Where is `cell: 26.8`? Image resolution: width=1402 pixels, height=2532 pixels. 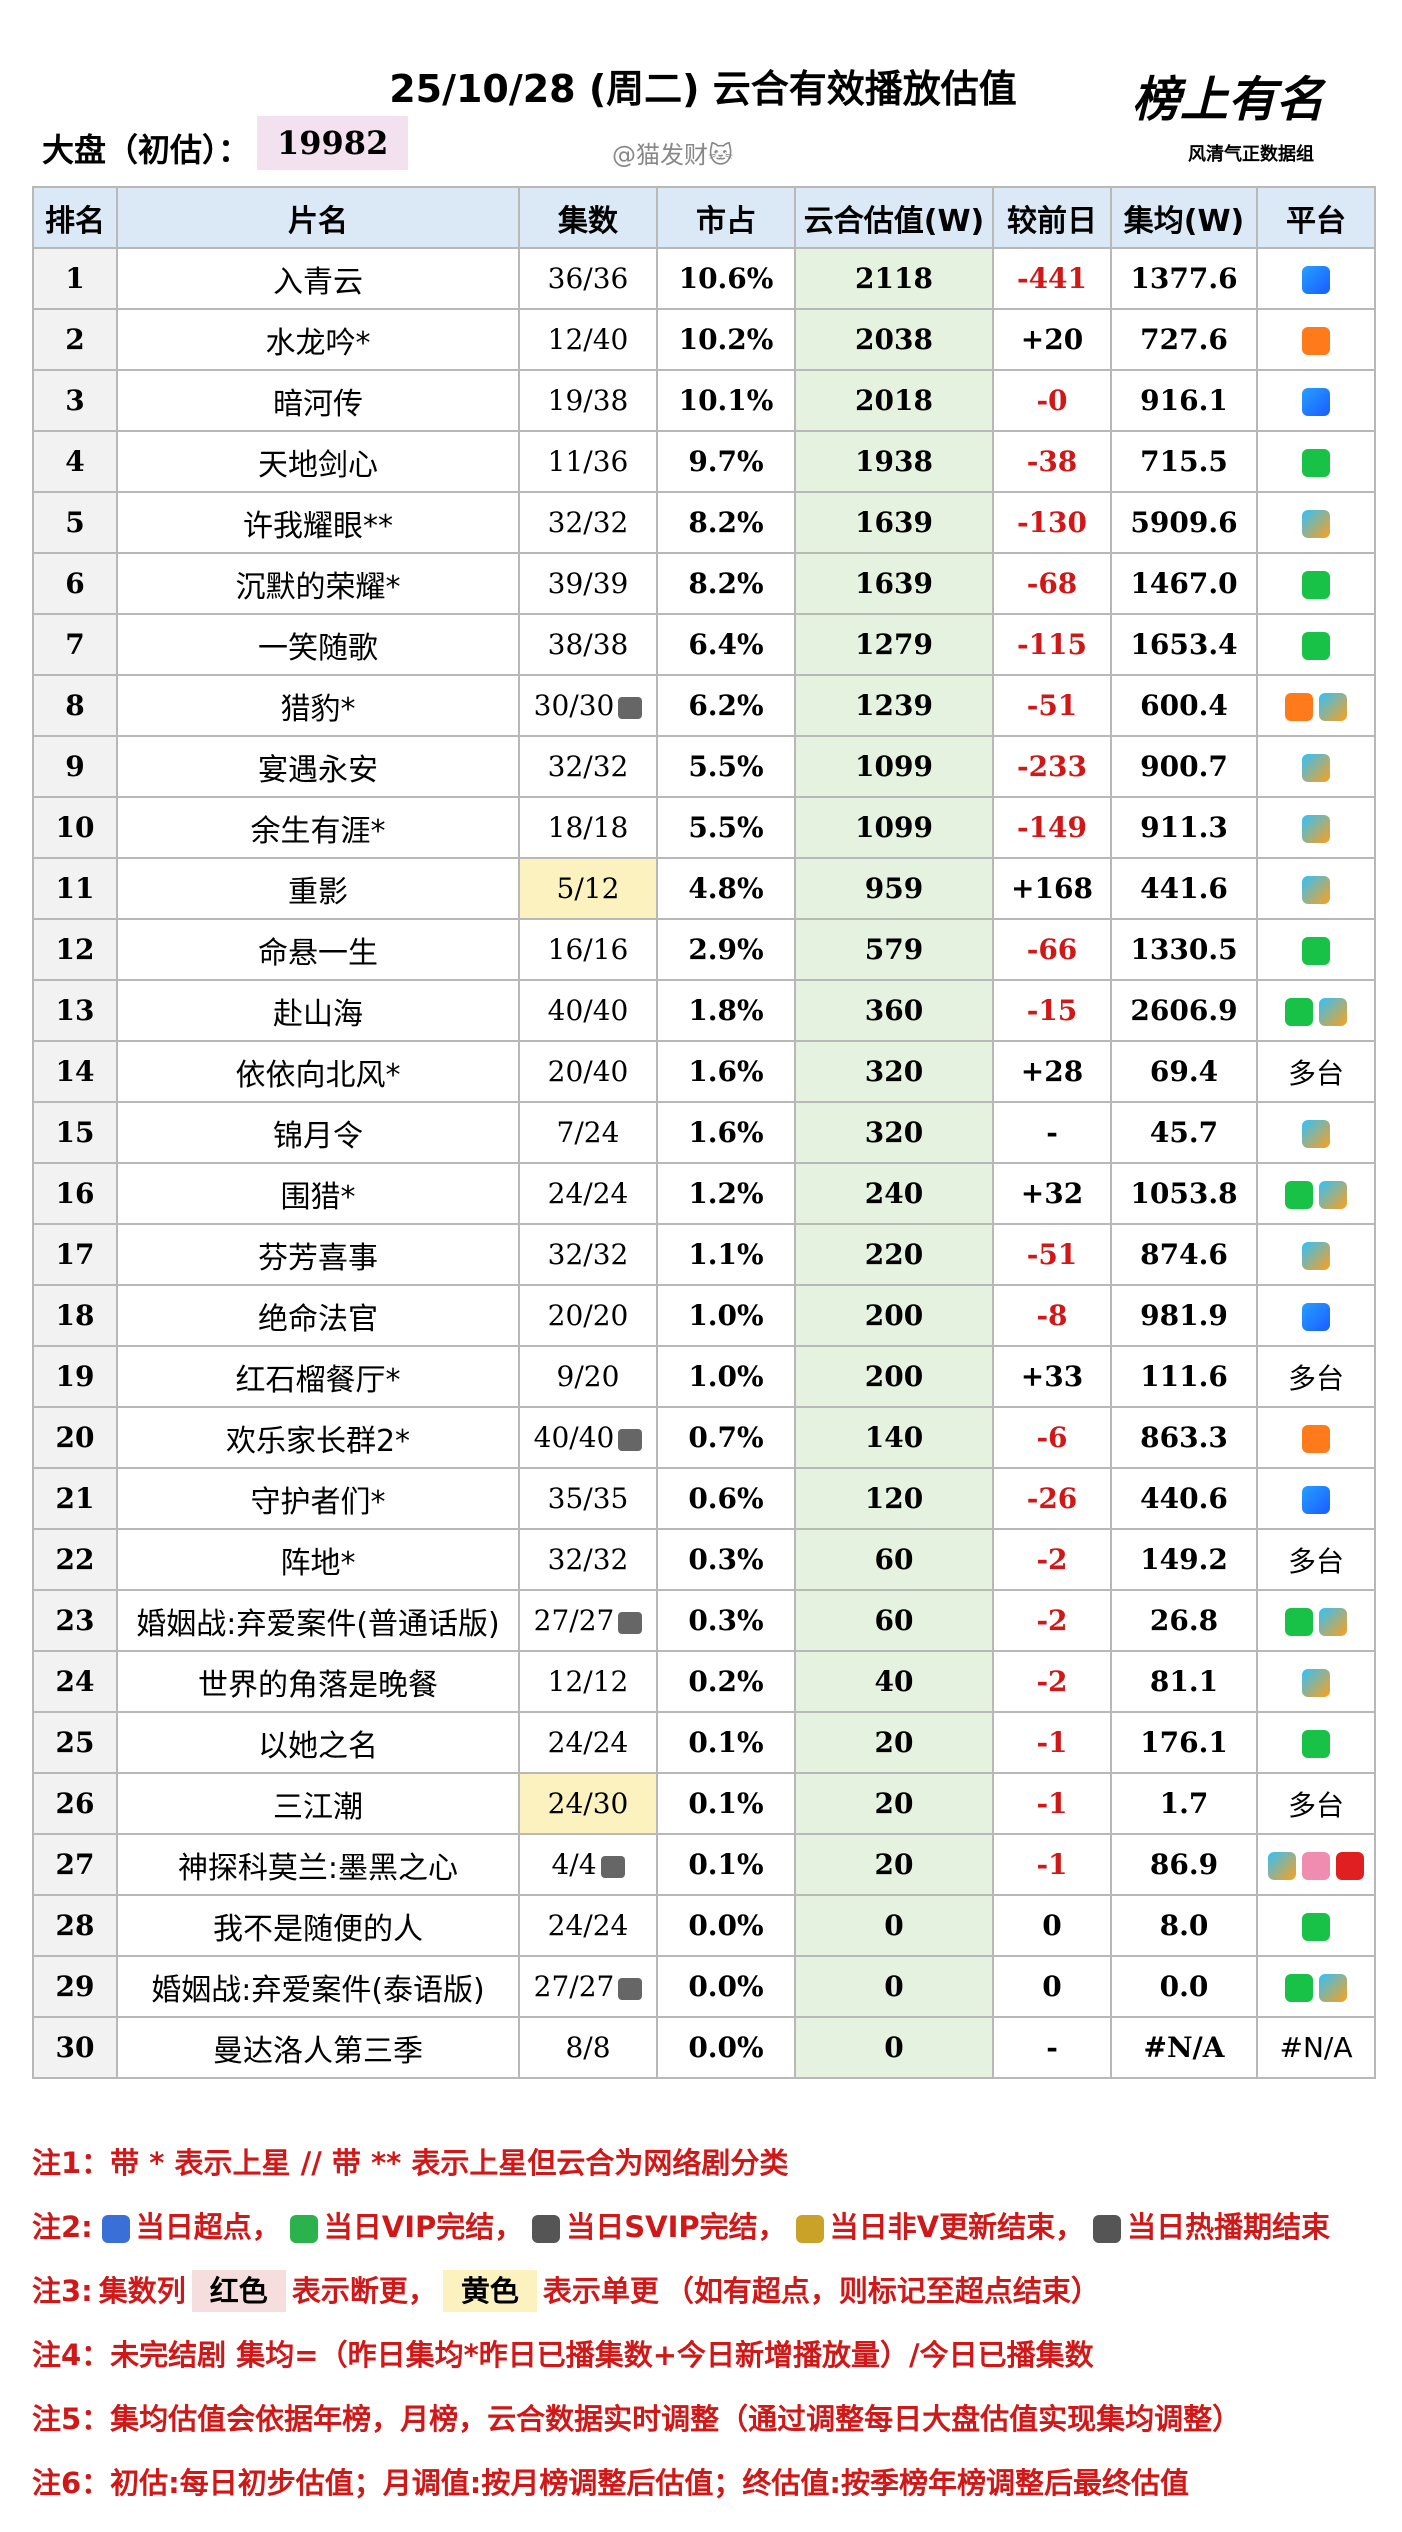 cell: 26.8 is located at coordinates (1184, 1620).